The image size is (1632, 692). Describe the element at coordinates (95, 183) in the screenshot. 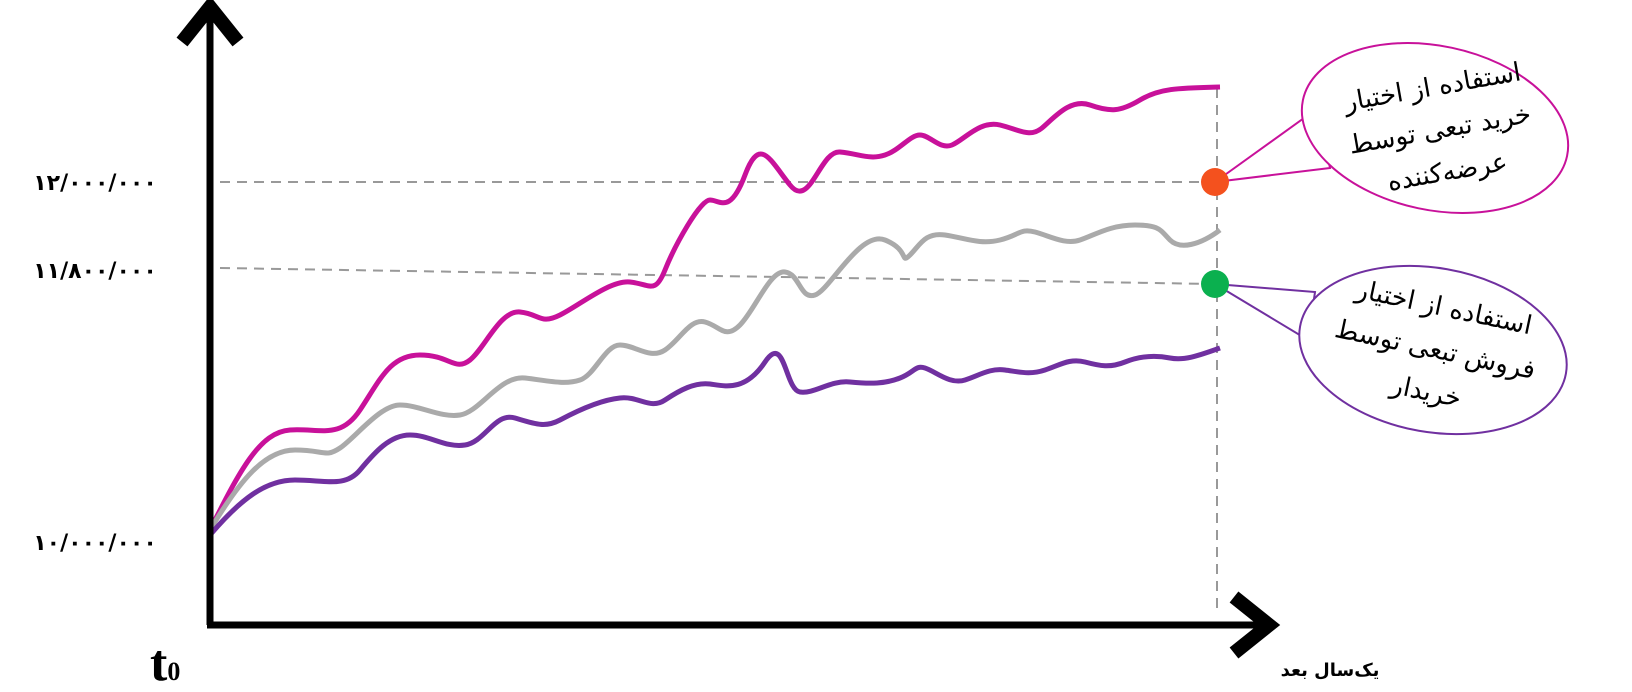

I see `y-label: ۱۲/۰۰۰/۰۰۰` at that location.